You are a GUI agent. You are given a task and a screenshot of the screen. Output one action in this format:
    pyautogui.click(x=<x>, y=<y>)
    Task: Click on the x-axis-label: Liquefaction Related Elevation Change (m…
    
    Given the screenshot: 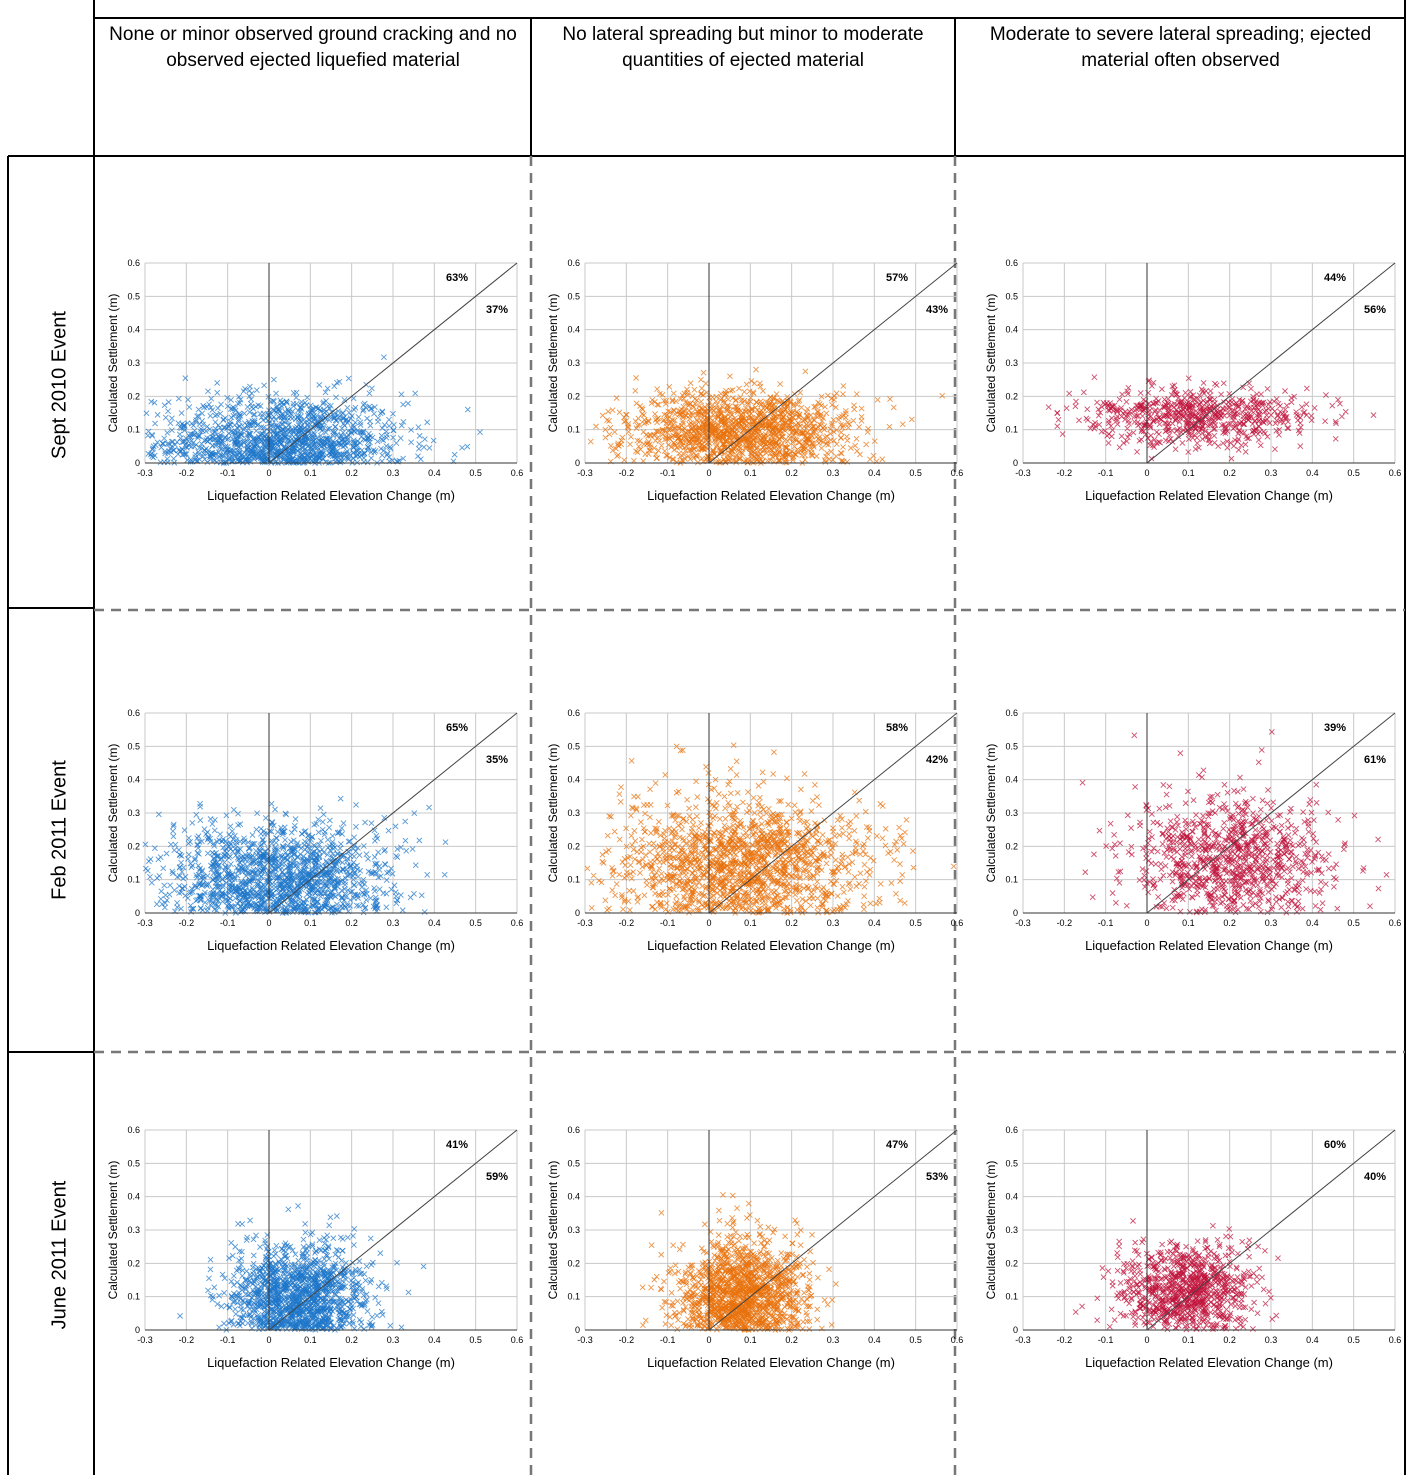 What is the action you would take?
    pyautogui.click(x=771, y=495)
    